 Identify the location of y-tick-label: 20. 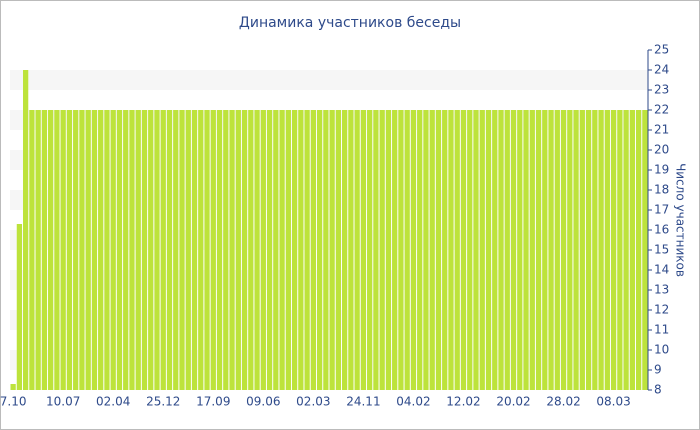
(661, 150).